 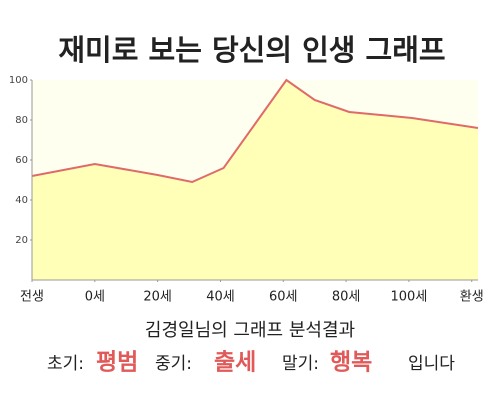 What do you see at coordinates (251, 50) in the screenshot?
I see `chart-title: 재미로 보는 당신의 인생 그래프` at bounding box center [251, 50].